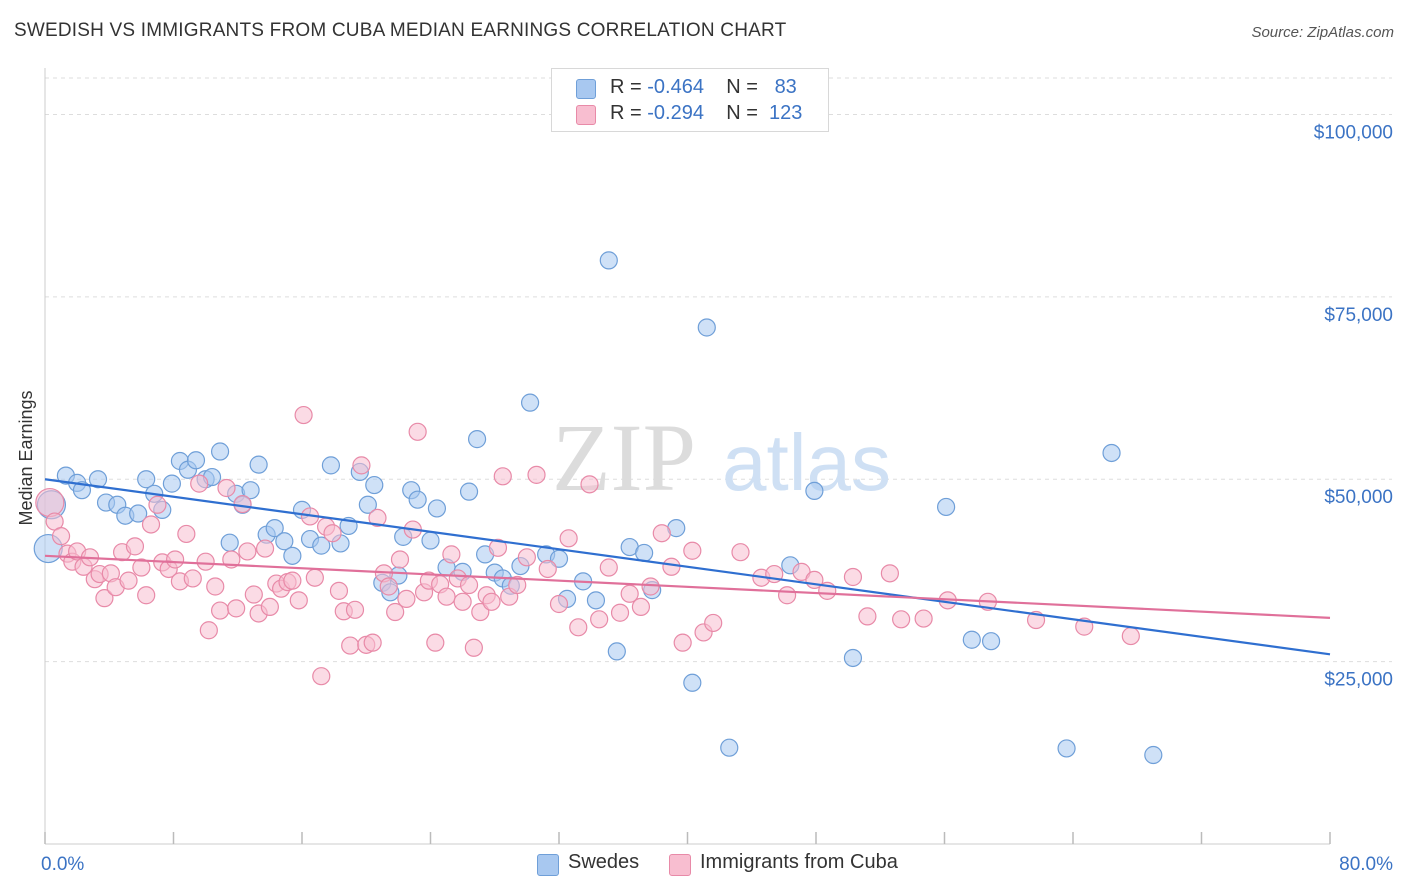 This screenshot has height=892, width=1406. Describe the element at coordinates (26, 457) in the screenshot. I see `y-axis-label: Median Earnings` at that location.